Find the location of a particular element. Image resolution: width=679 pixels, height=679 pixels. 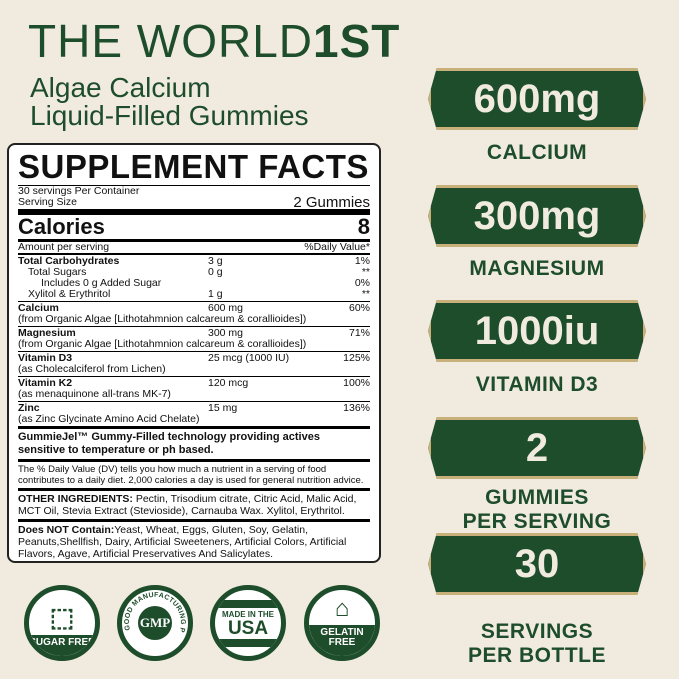

label-title: SUPPLEMENT FACTS is located at coordinates (194, 167).